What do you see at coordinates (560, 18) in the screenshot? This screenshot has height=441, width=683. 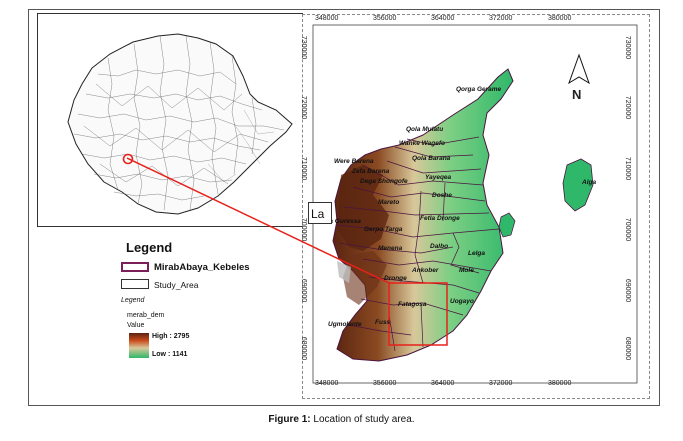 I see `x-tick-top: 380000` at bounding box center [560, 18].